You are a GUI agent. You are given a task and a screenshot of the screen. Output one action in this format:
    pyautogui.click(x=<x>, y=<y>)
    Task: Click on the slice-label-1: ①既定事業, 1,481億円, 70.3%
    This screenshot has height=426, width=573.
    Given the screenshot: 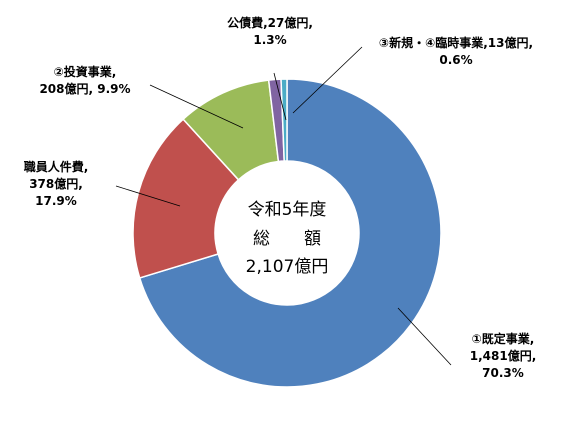 What is the action you would take?
    pyautogui.click(x=503, y=355)
    